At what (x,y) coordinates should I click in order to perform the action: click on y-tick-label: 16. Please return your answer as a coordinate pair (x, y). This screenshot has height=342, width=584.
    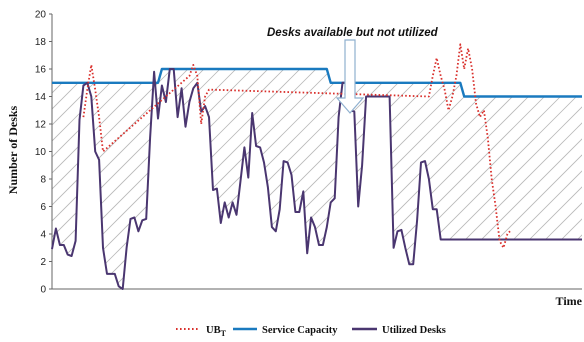
    Looking at the image, I should click on (41, 70).